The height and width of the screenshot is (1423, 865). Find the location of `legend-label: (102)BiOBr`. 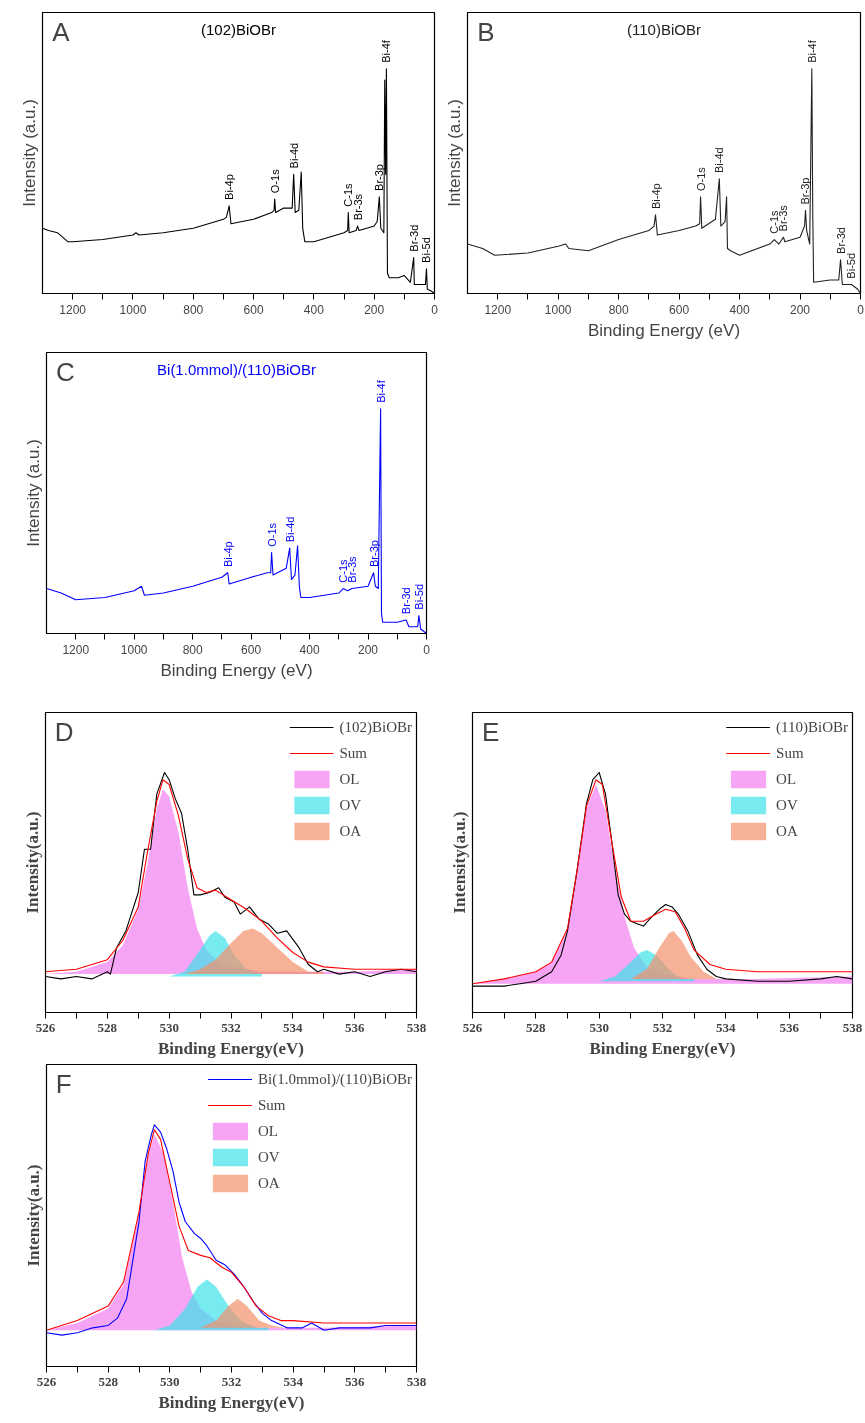

legend-label: (102)BiOBr is located at coordinates (375, 727).